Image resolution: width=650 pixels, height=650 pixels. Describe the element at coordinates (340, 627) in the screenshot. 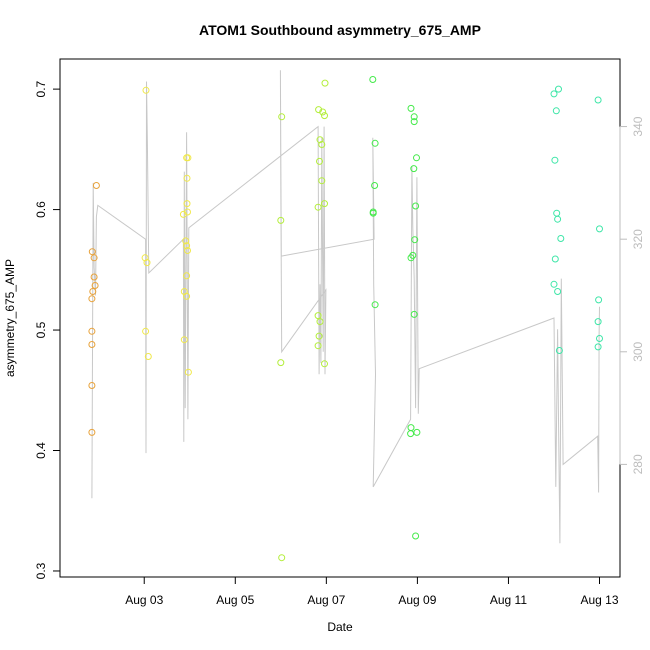

I see `x-axis-label: Date` at that location.